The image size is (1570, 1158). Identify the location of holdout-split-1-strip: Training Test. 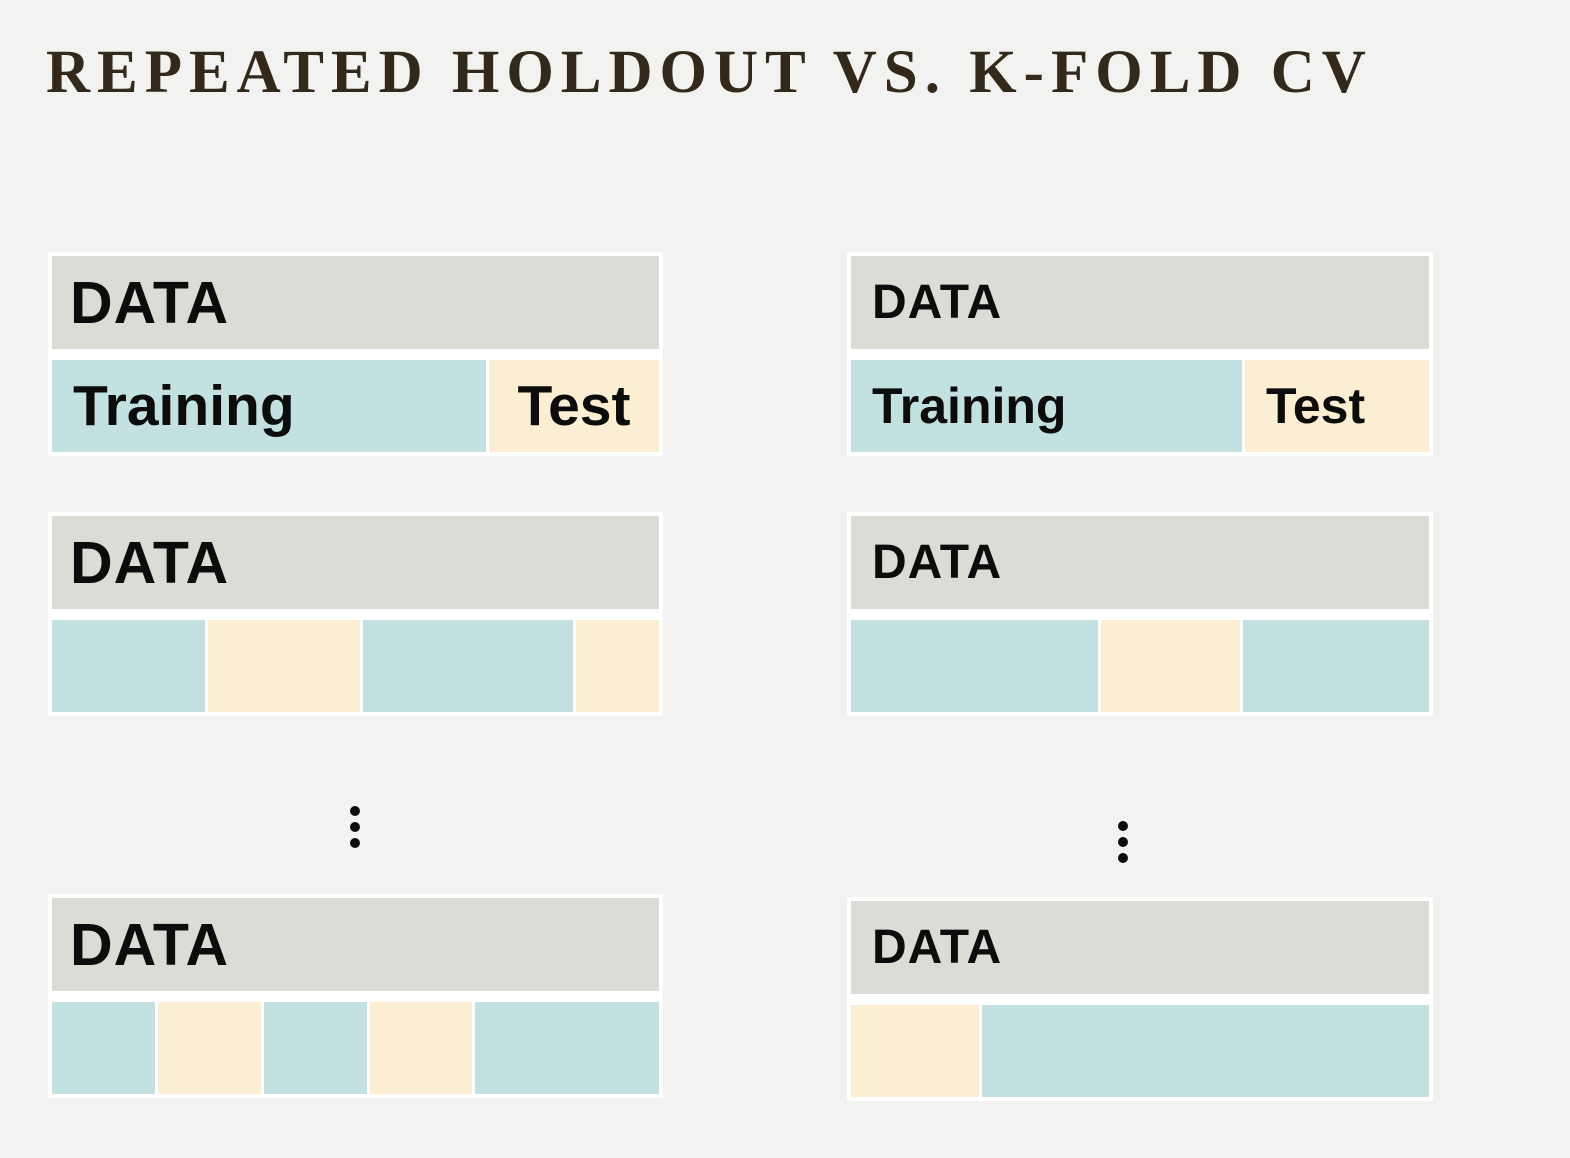
(355, 406).